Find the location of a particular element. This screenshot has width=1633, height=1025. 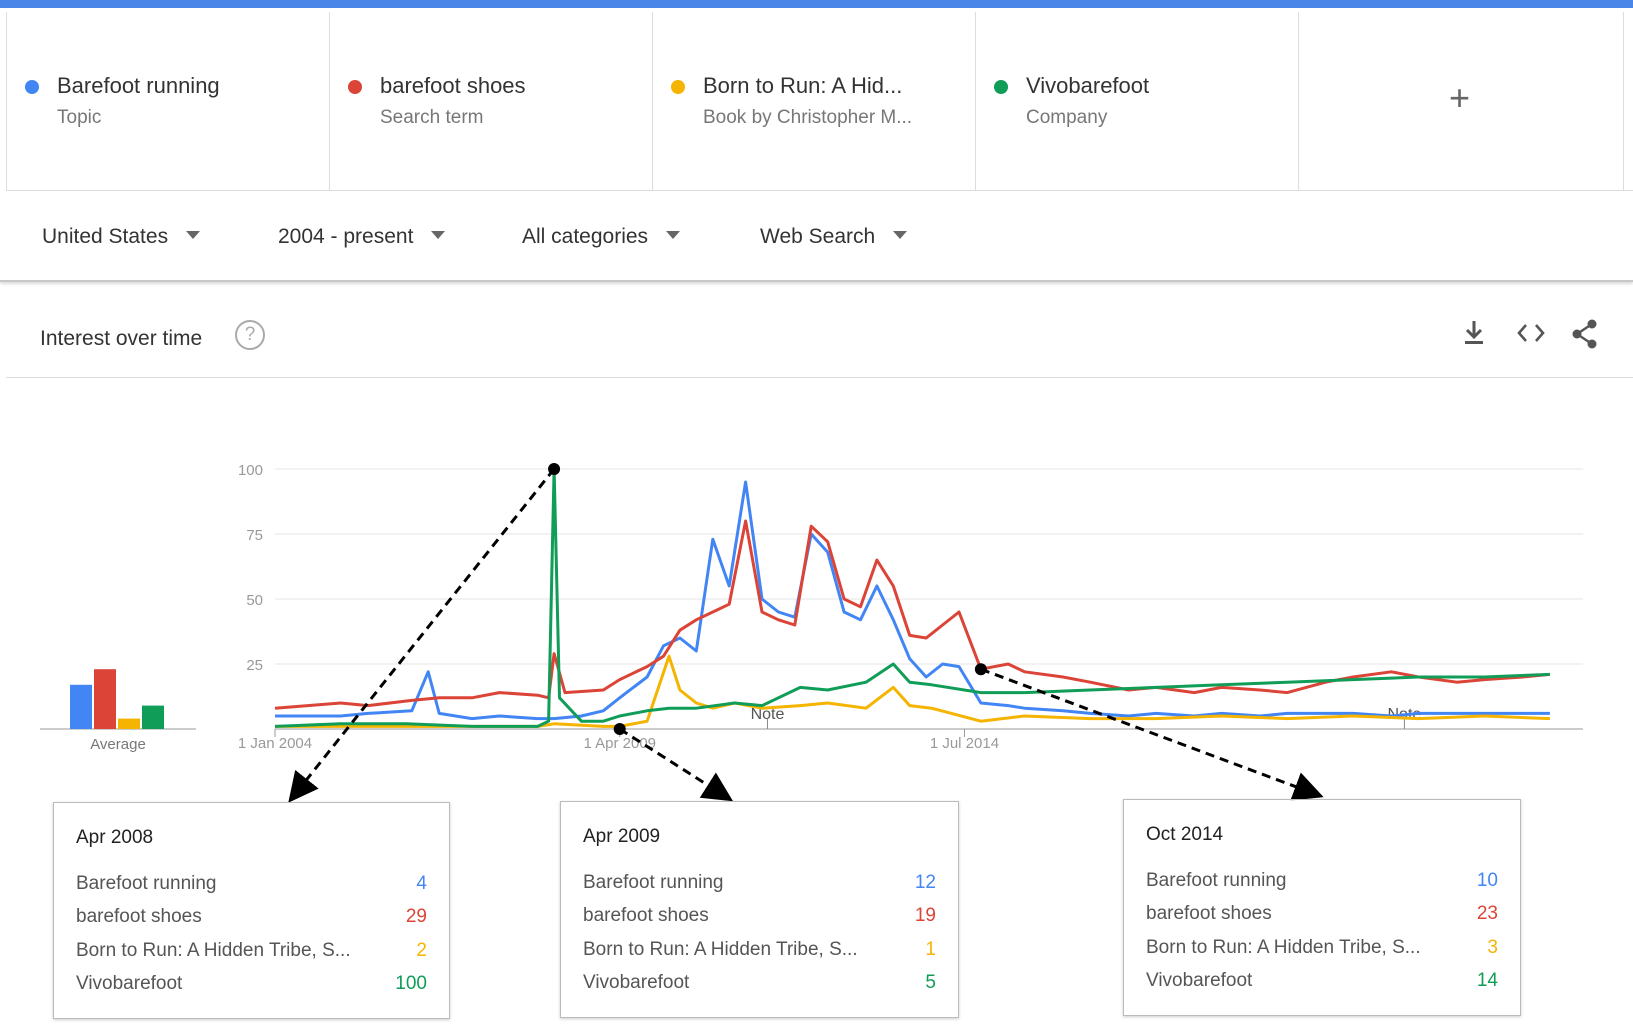

period-dropdown: 2004 - present is located at coordinates (362, 237).